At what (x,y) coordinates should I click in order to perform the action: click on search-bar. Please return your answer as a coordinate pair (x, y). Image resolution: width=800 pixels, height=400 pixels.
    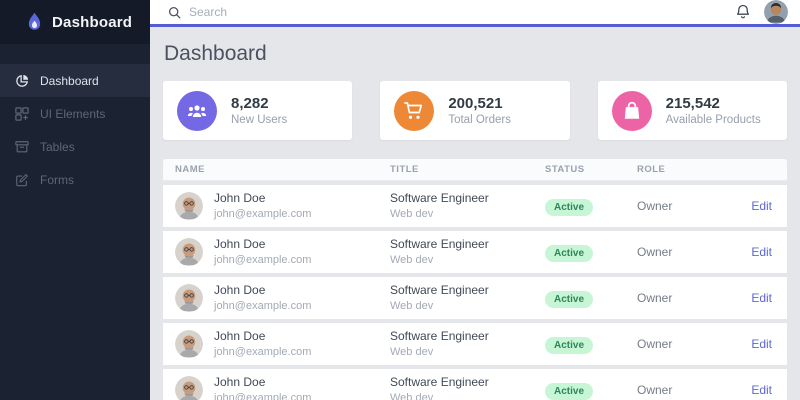
    Looking at the image, I should click on (451, 12).